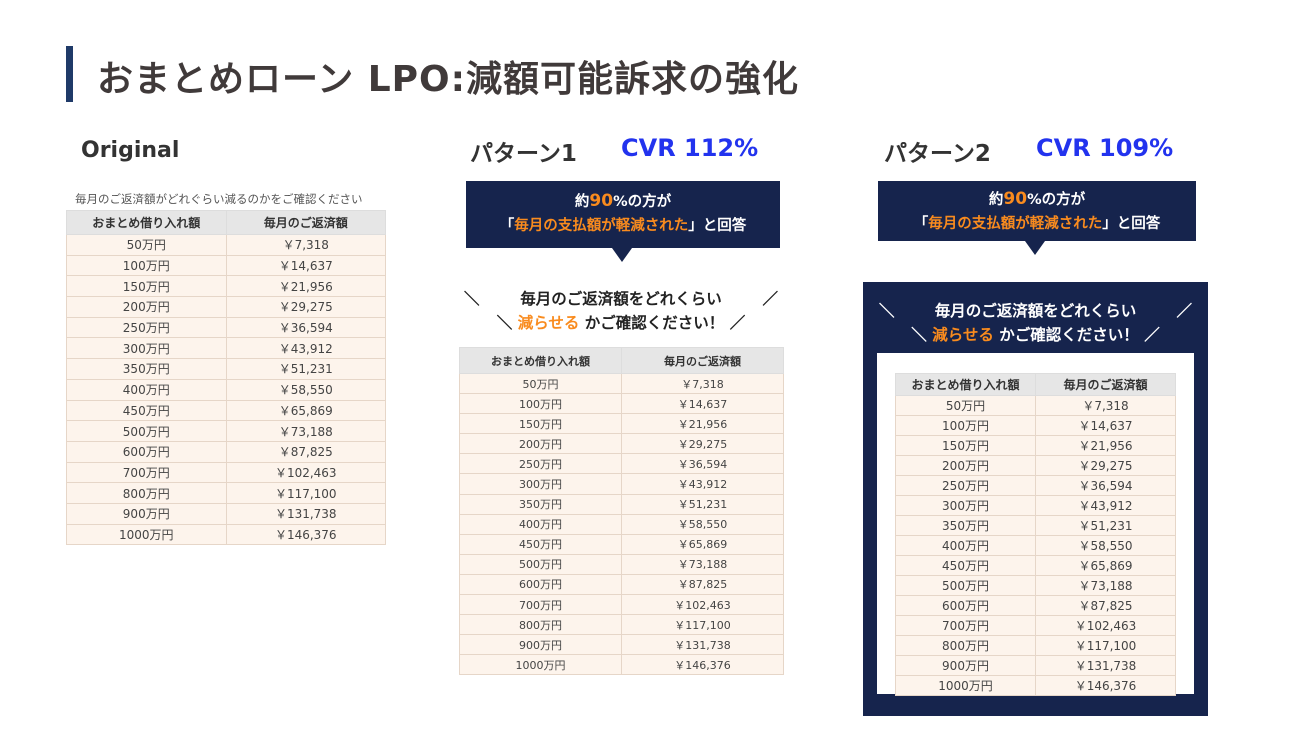  Describe the element at coordinates (69, 74) in the screenshot. I see `title-accent-bar` at that location.